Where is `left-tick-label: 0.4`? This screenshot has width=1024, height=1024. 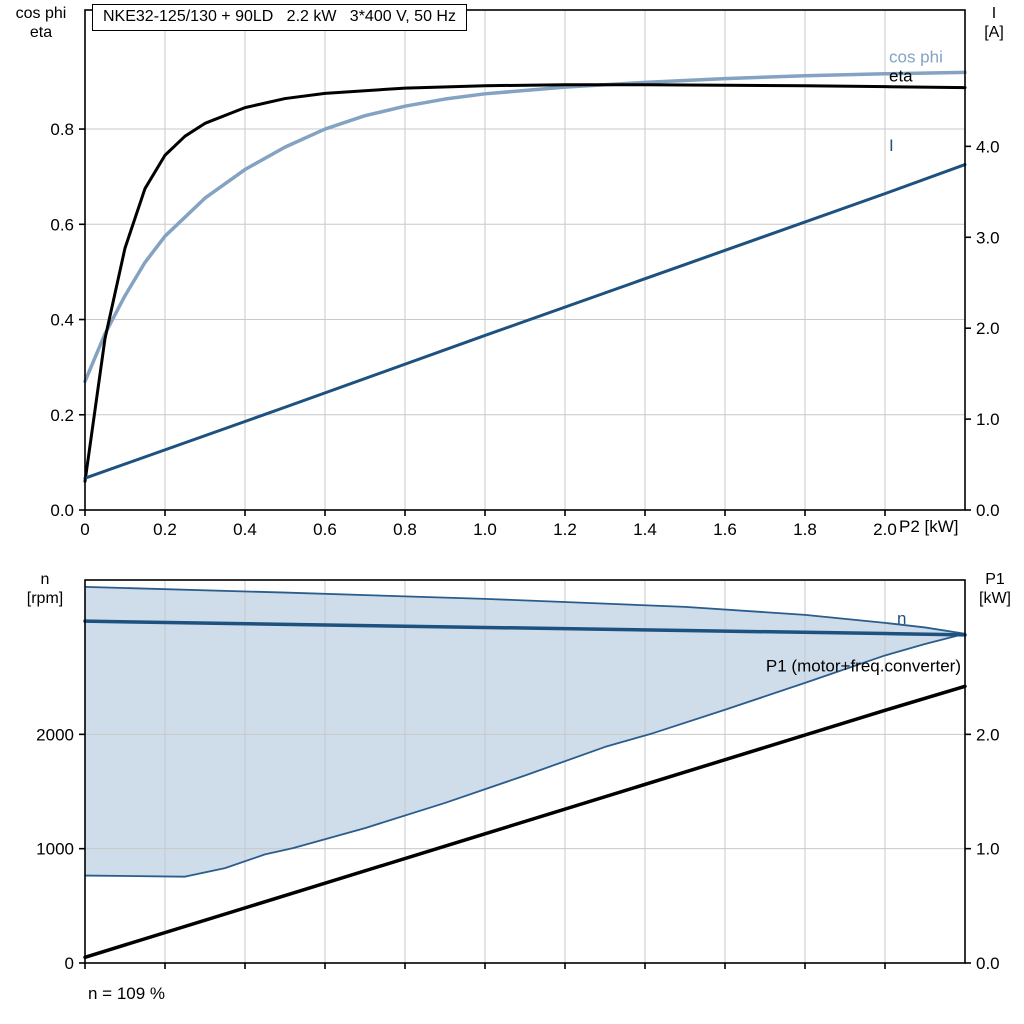
left-tick-label: 0.4 is located at coordinates (62, 320).